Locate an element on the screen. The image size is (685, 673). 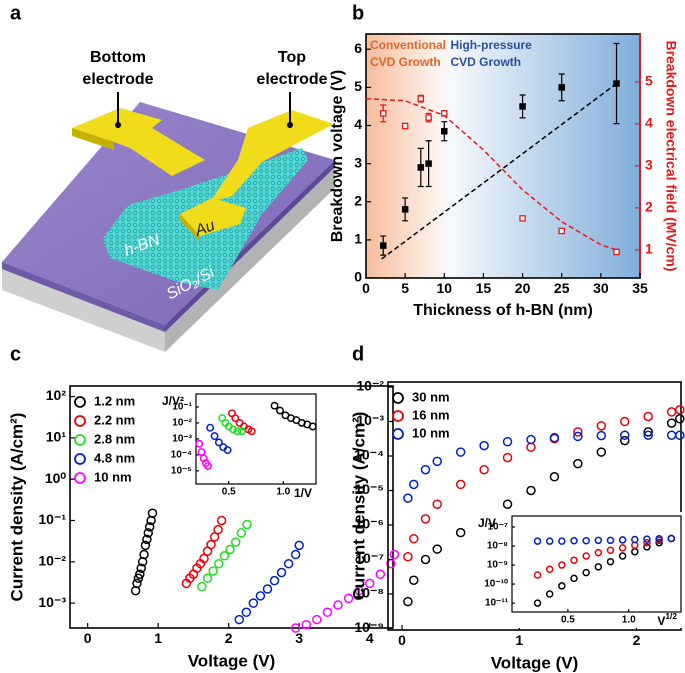
x-tick-label: 25 is located at coordinates (562, 288).